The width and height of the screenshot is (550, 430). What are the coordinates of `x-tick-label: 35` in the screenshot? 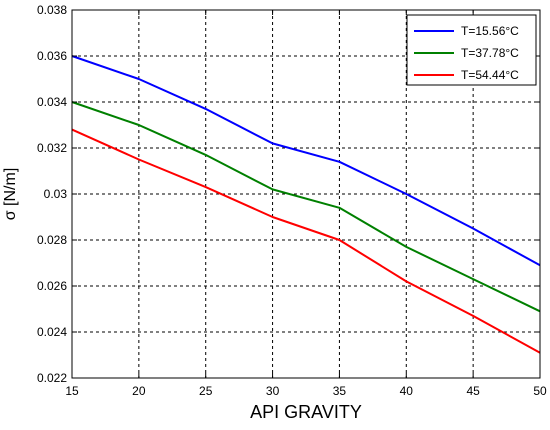 It's located at (340, 391).